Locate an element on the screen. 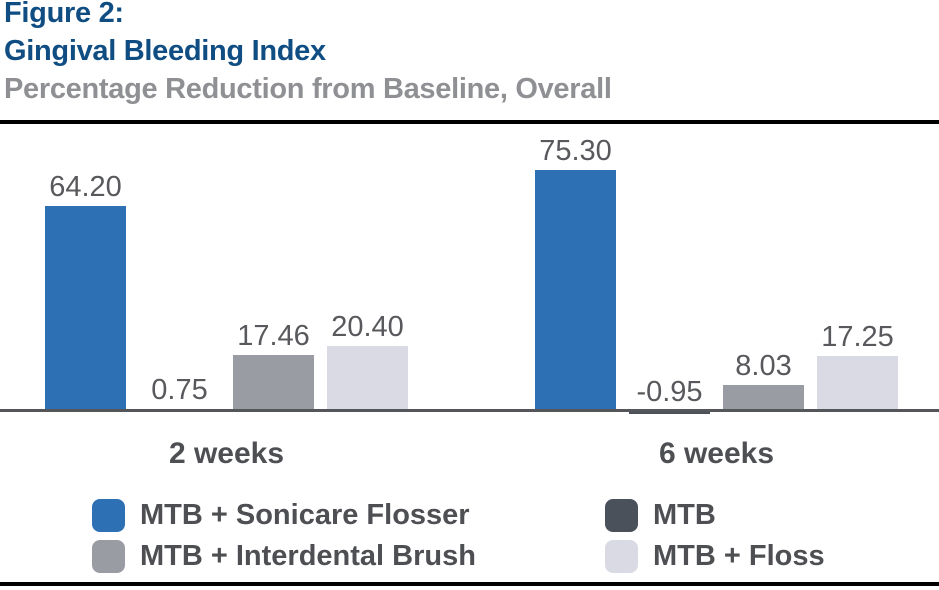  value-label-mtb-sonicare-flosser-2-weeks: 64.20 is located at coordinates (85, 186).